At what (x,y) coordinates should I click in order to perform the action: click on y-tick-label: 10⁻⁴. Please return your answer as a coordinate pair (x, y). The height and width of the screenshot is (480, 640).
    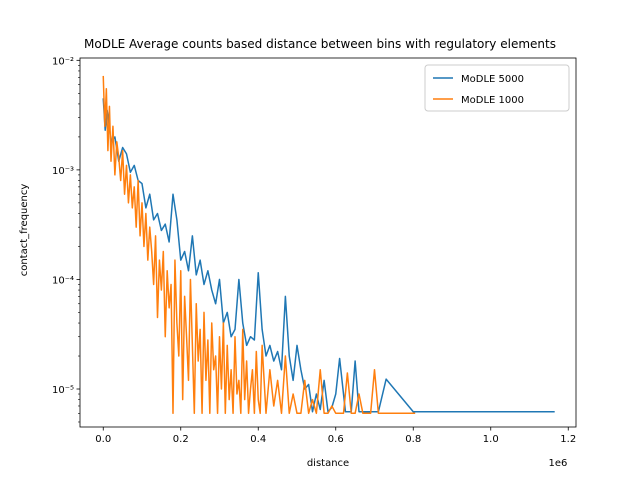
    Looking at the image, I should click on (63, 280).